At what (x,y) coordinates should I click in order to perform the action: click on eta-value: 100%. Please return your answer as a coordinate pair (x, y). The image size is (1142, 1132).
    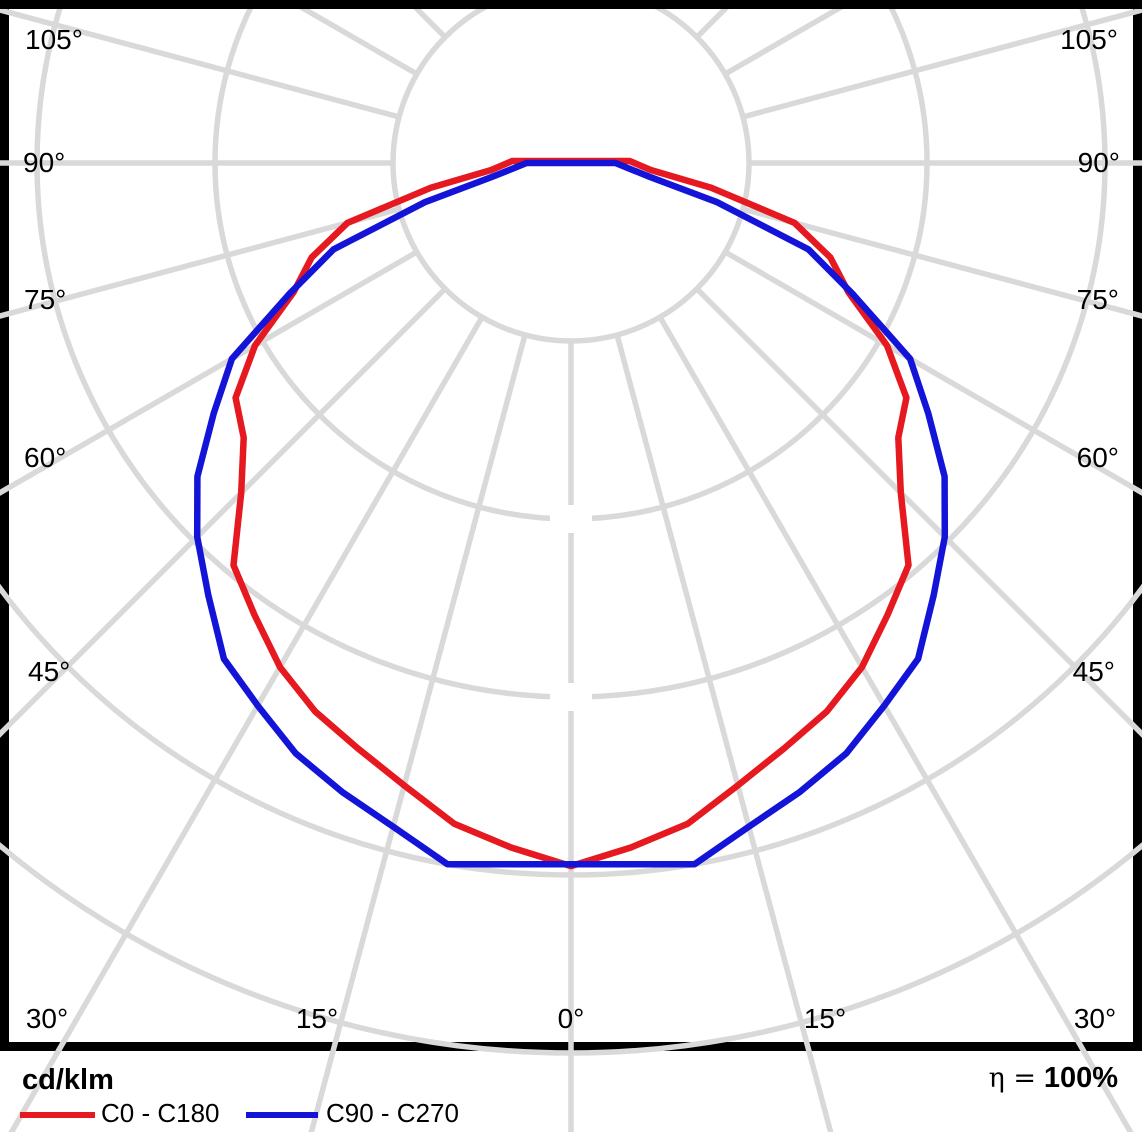
    Looking at the image, I should click on (1080, 1078).